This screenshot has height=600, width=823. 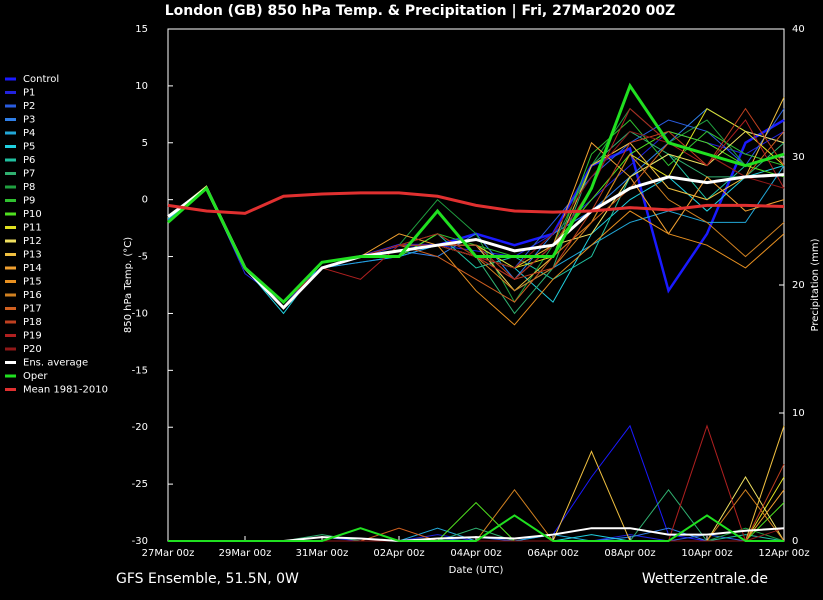 What do you see at coordinates (35, 376) in the screenshot?
I see `legend-label: Oper` at bounding box center [35, 376].